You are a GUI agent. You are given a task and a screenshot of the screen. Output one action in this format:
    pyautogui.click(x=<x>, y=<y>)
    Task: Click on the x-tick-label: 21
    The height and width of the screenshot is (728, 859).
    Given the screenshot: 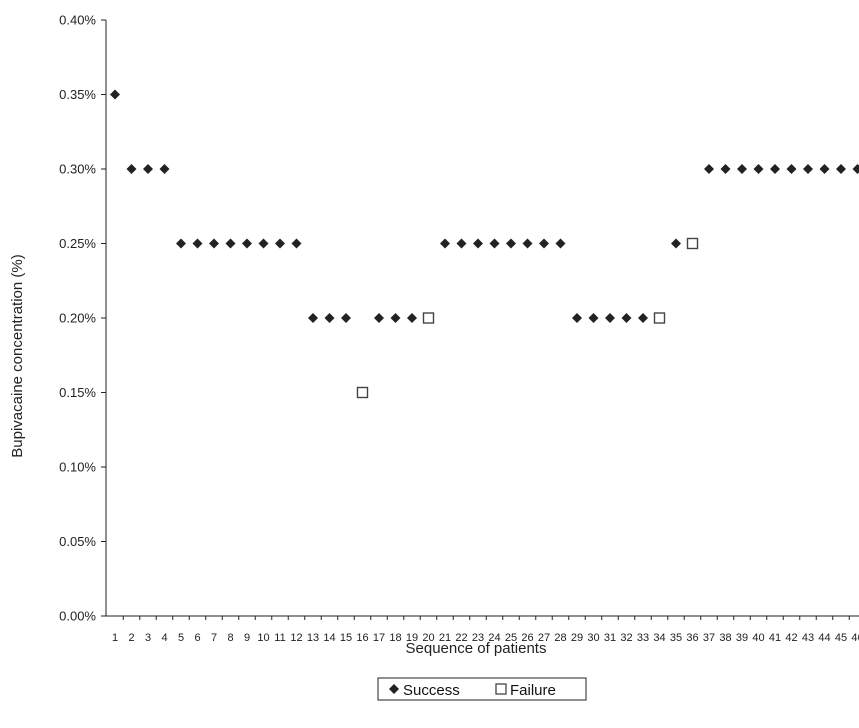 What is the action you would take?
    pyautogui.click(x=445, y=638)
    